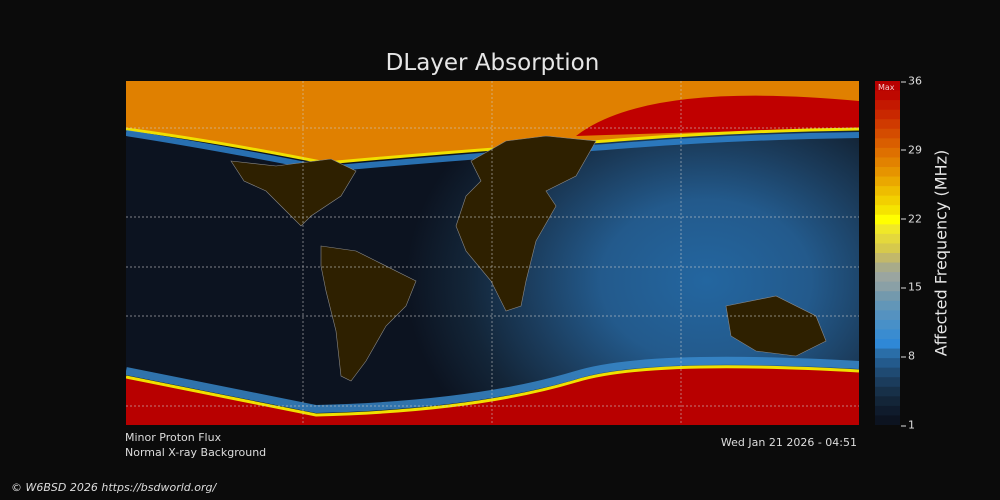 The width and height of the screenshot is (1000, 500). What do you see at coordinates (492, 63) in the screenshot?
I see `chart-title: DLayer Absorption` at bounding box center [492, 63].